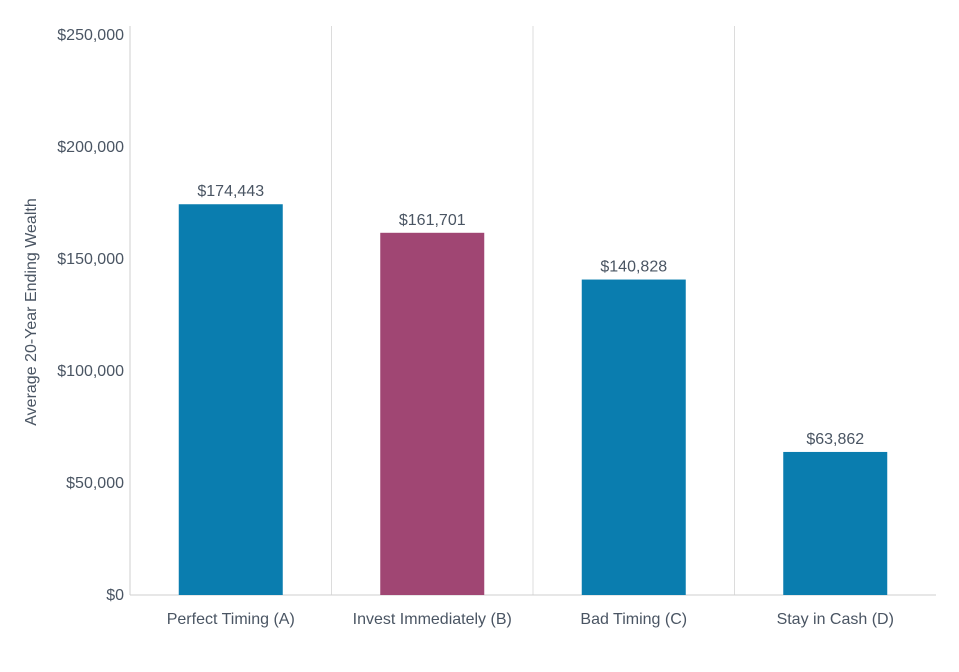 The image size is (959, 672). Describe the element at coordinates (432, 619) in the screenshot. I see `x-category-label: Invest Immediately (B)` at that location.